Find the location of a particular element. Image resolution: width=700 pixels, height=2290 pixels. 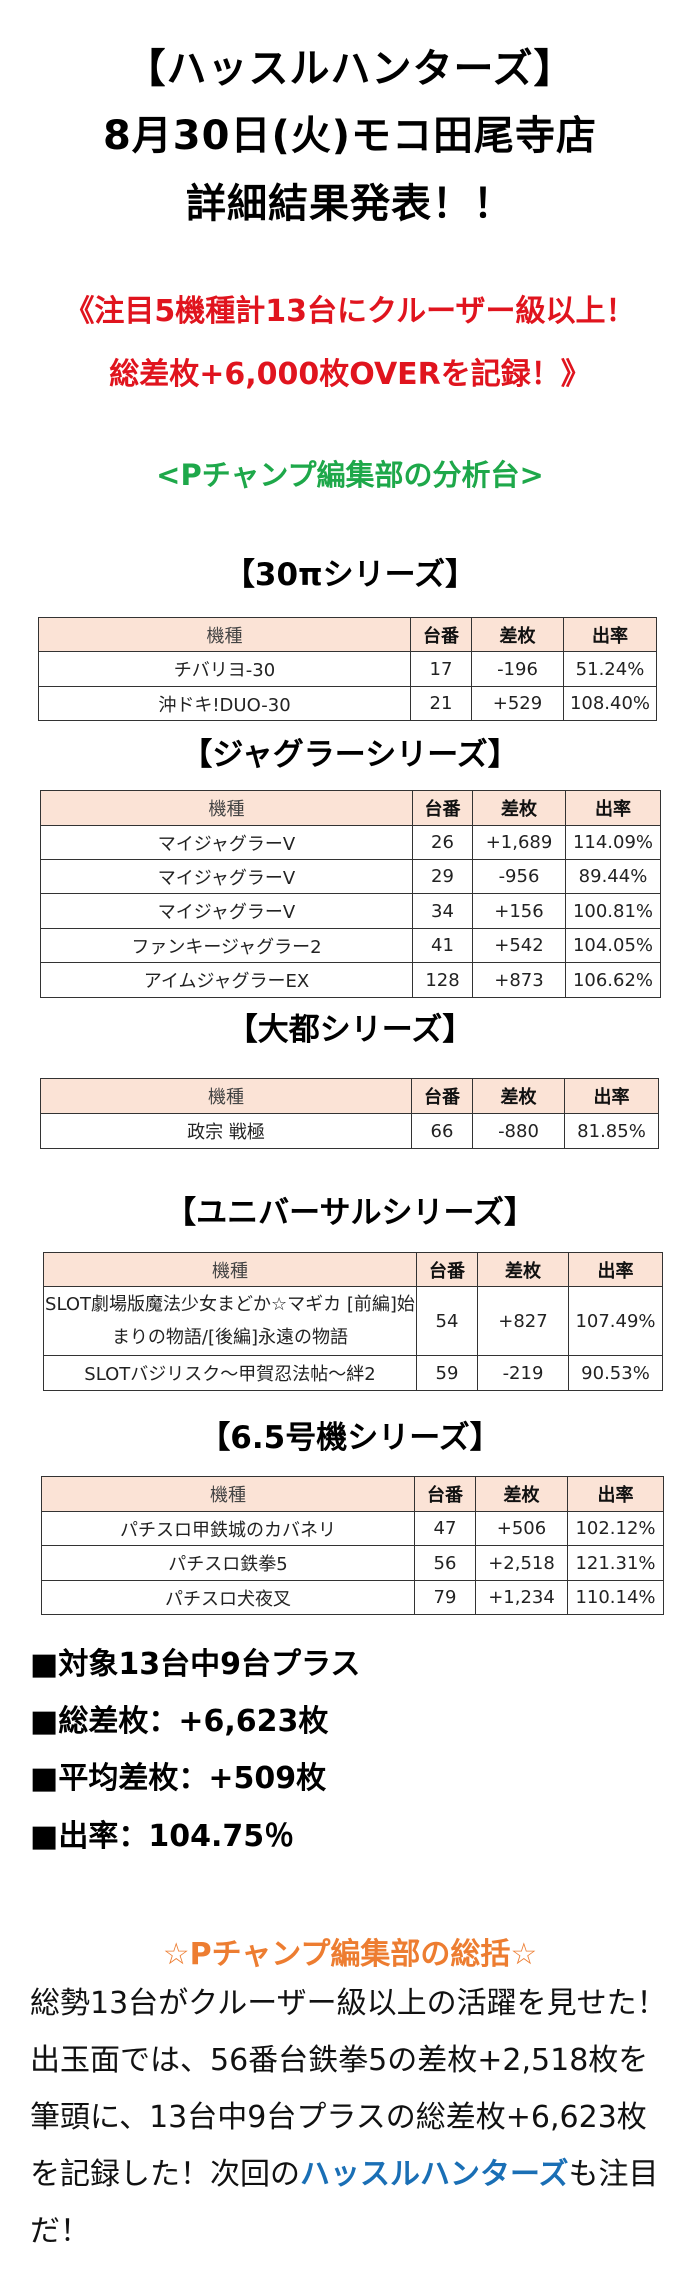

table-row: ファンキージャグラー2 41 +542 104.05% is located at coordinates (350, 945).